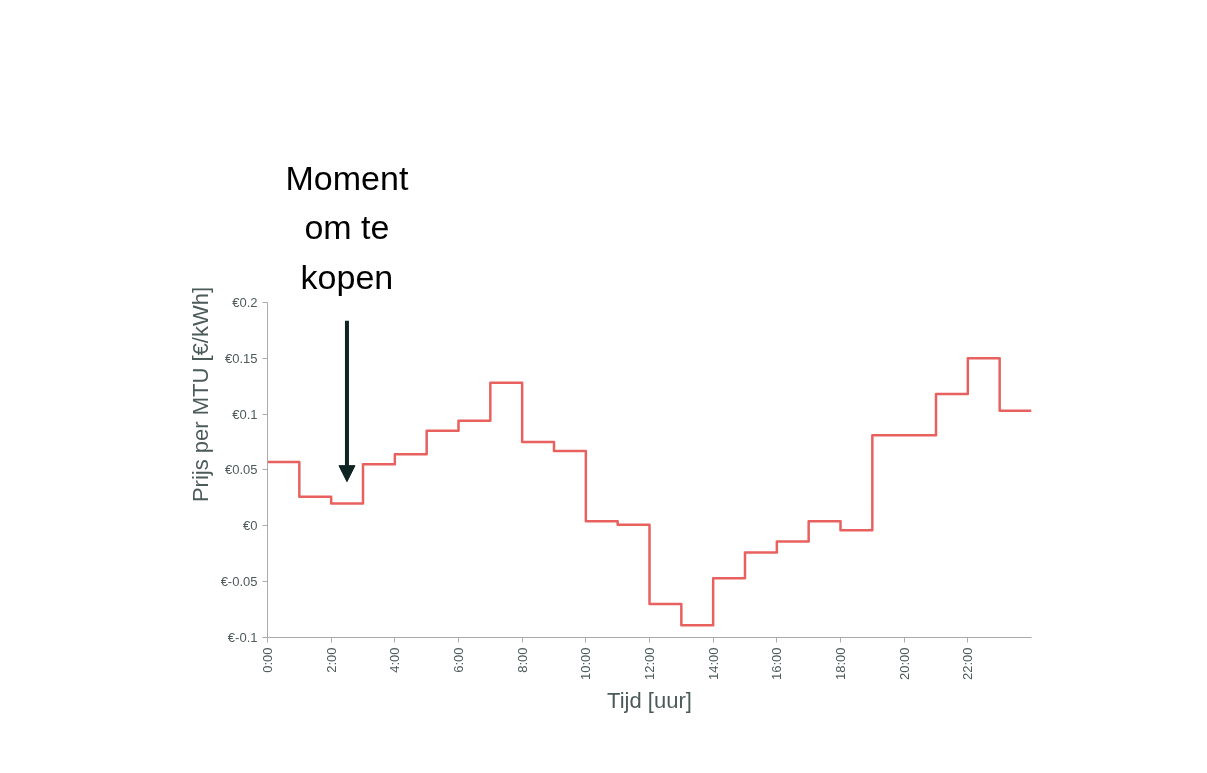  I want to click on x-tick-label: 0:00, so click(267, 660).